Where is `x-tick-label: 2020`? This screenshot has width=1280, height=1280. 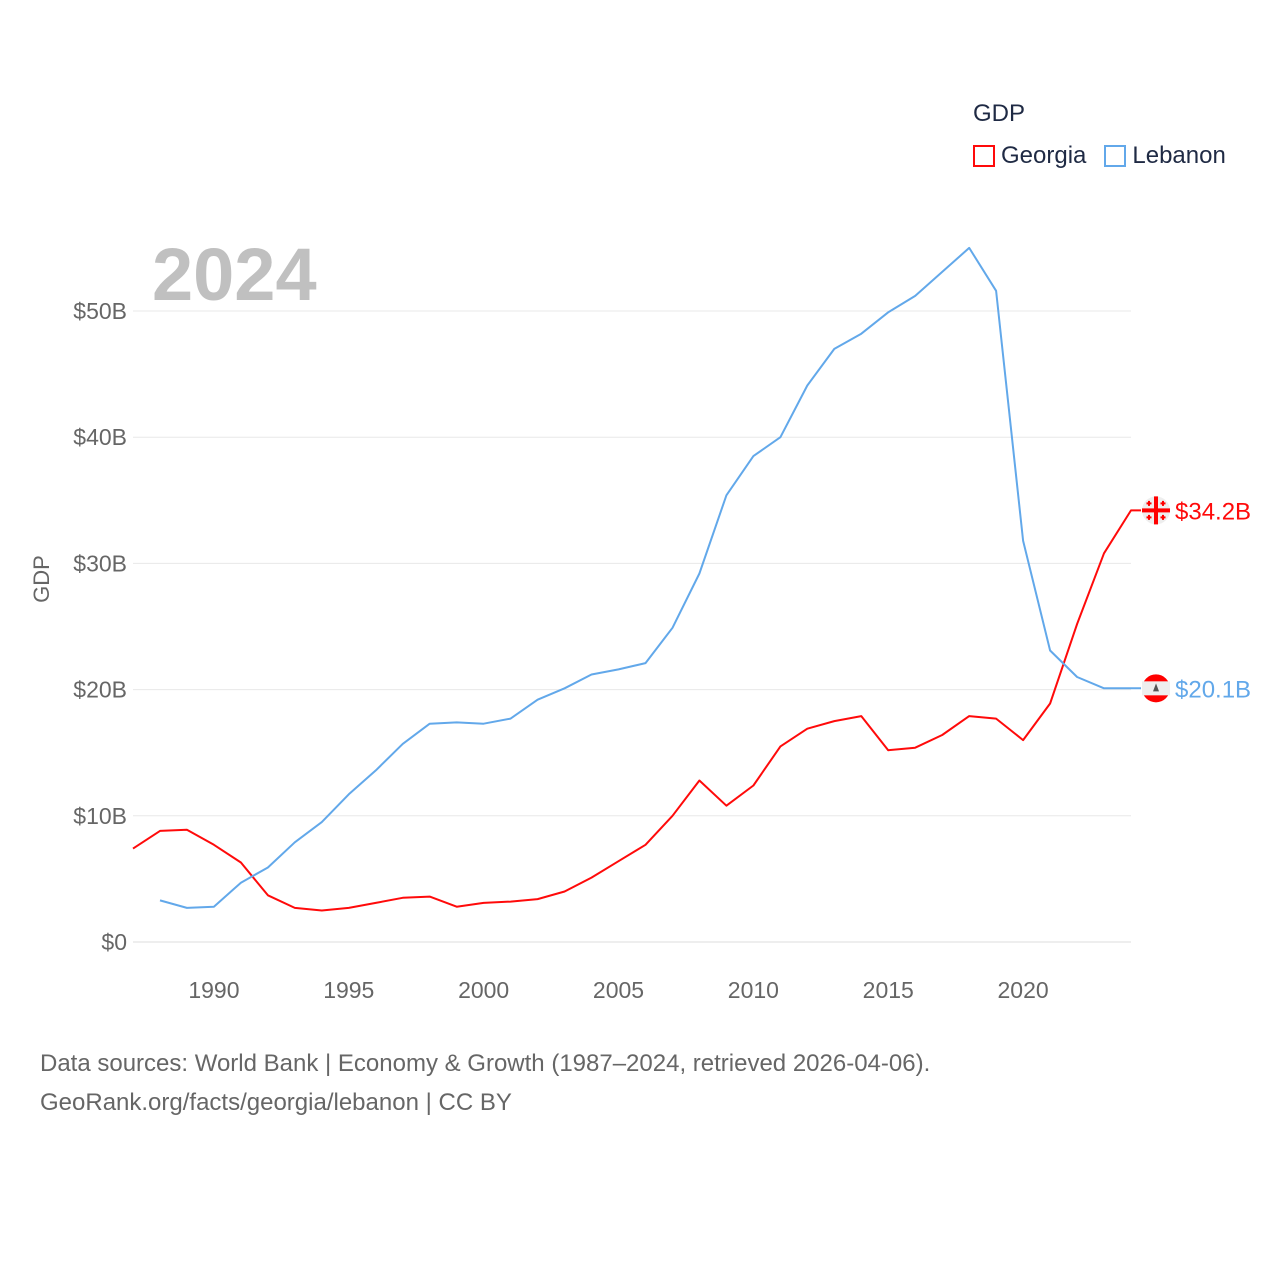 x-tick-label: 2020 is located at coordinates (1023, 990).